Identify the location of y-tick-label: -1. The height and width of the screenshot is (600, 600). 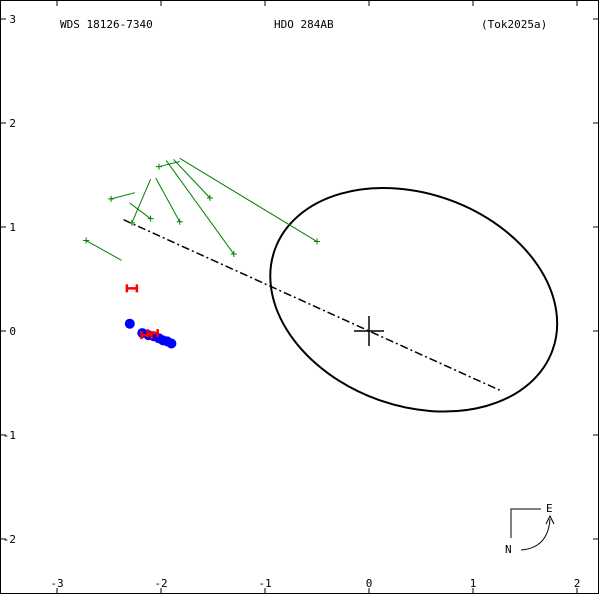
(9, 435).